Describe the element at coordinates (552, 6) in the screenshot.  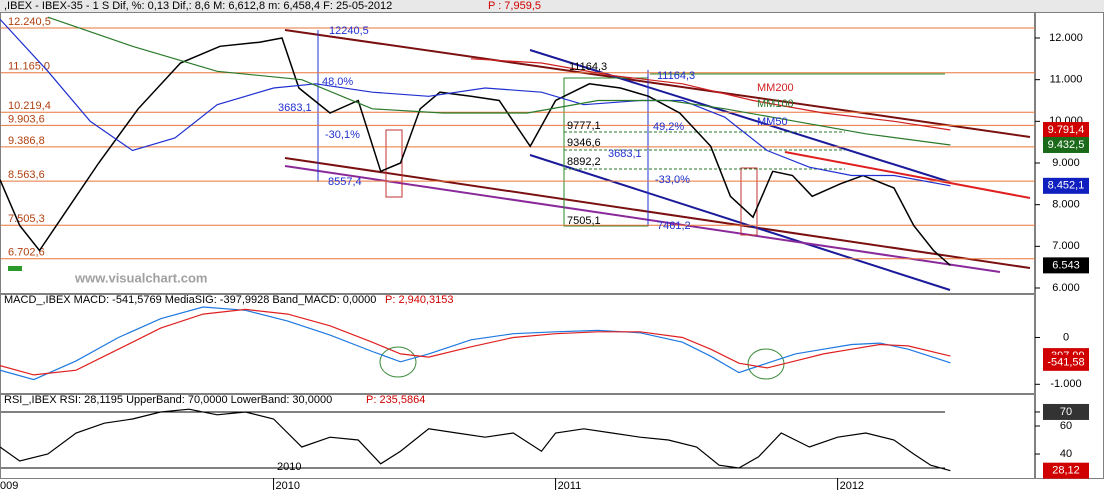
I see `header-bar` at that location.